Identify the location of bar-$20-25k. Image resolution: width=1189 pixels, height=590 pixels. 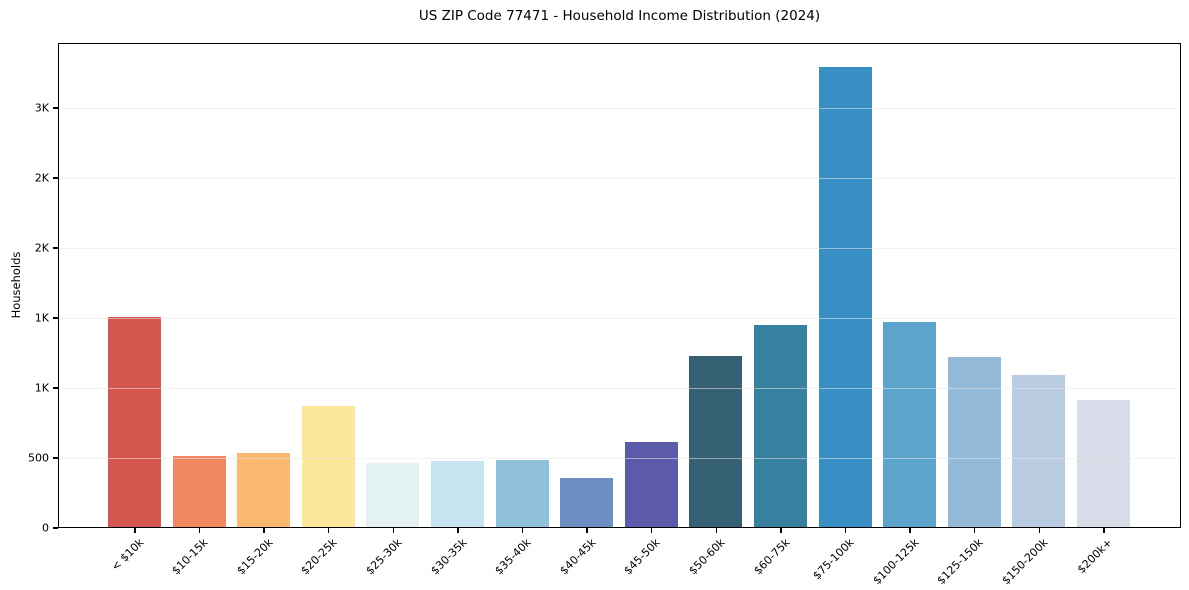
(328, 466).